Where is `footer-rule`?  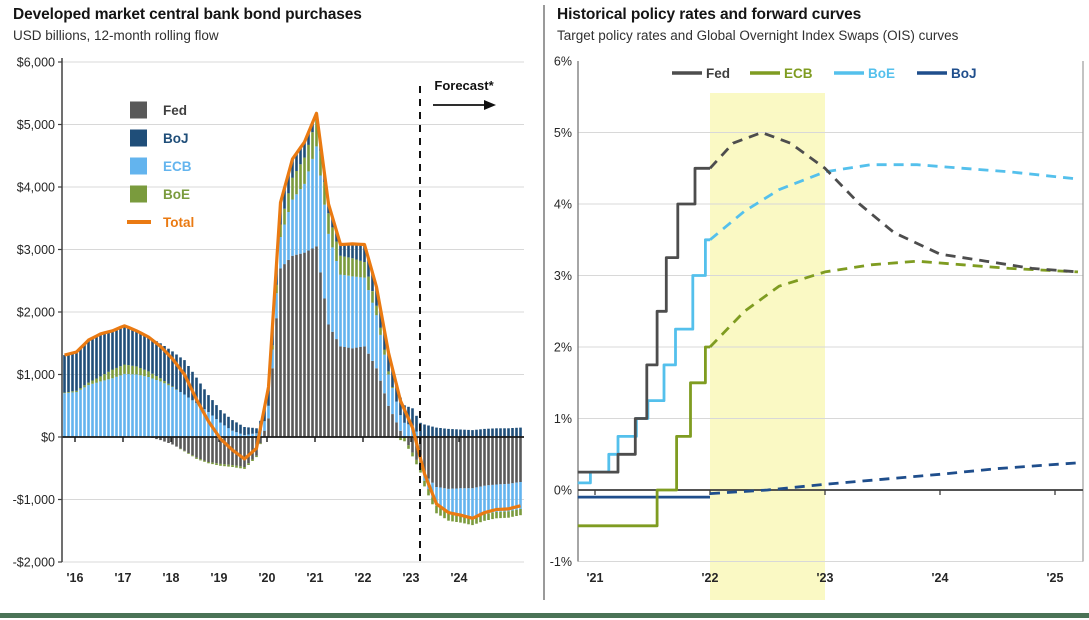
footer-rule is located at coordinates (544, 615).